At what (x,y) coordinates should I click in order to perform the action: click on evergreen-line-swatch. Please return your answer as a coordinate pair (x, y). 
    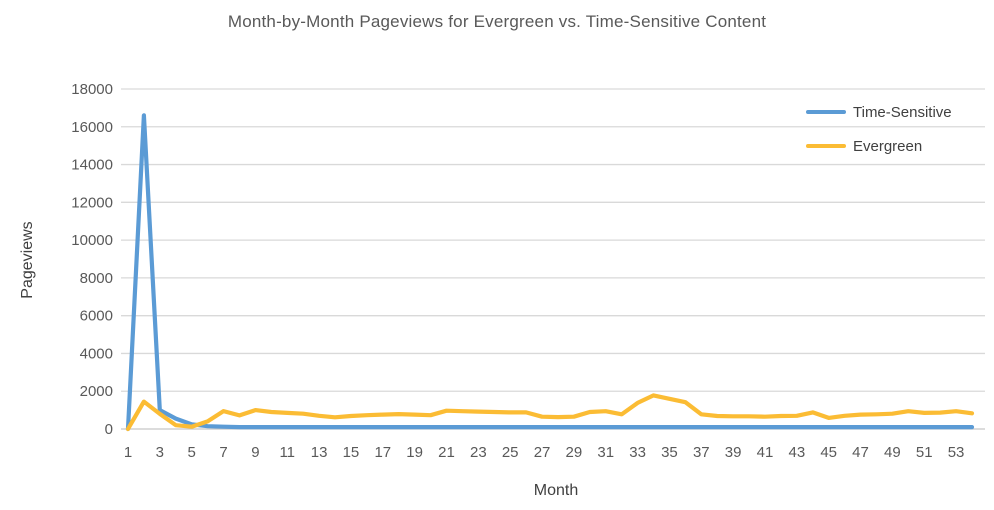
    Looking at the image, I should click on (826, 146).